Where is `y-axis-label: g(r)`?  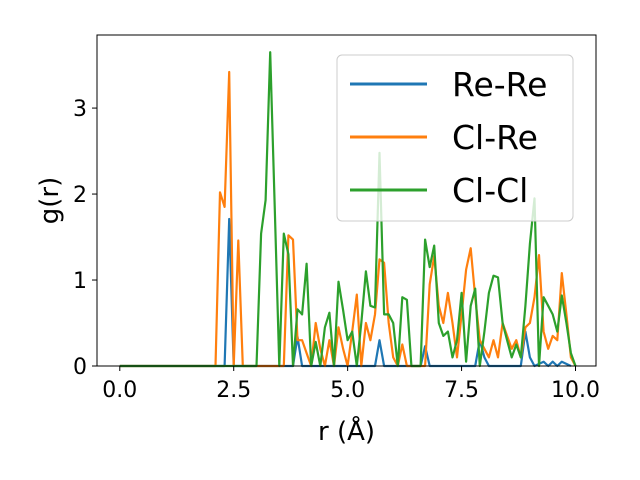
y-axis-label: g(r) is located at coordinates (50, 200).